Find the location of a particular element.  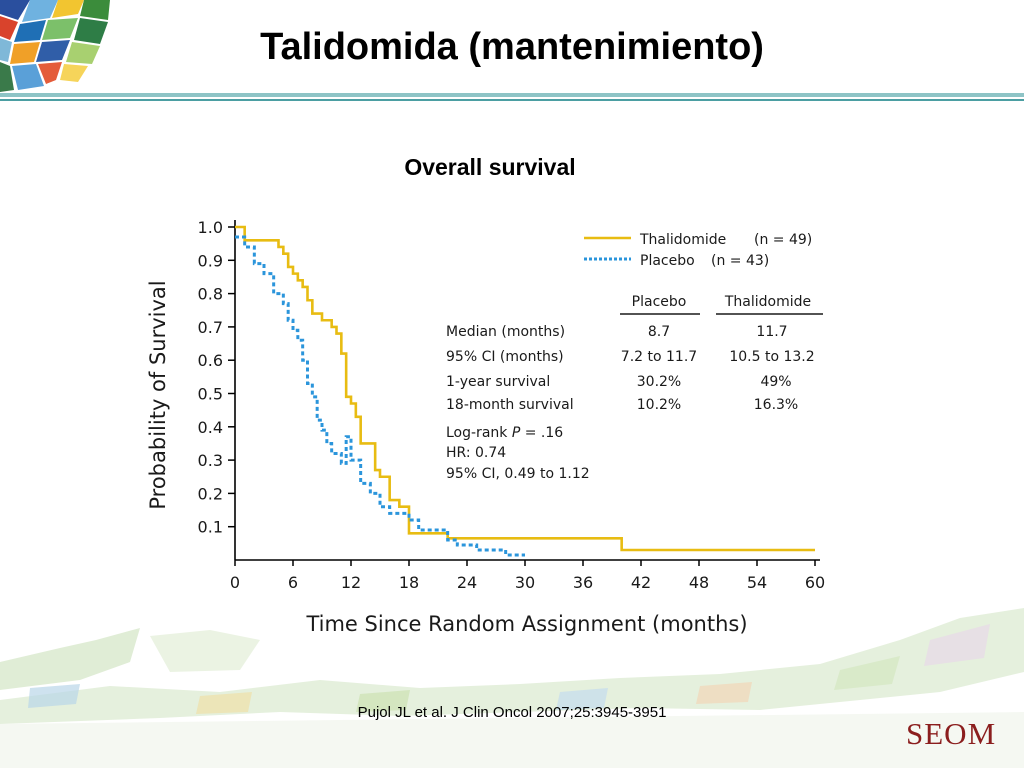

y-tick-label: 0.6 is located at coordinates (210, 360).